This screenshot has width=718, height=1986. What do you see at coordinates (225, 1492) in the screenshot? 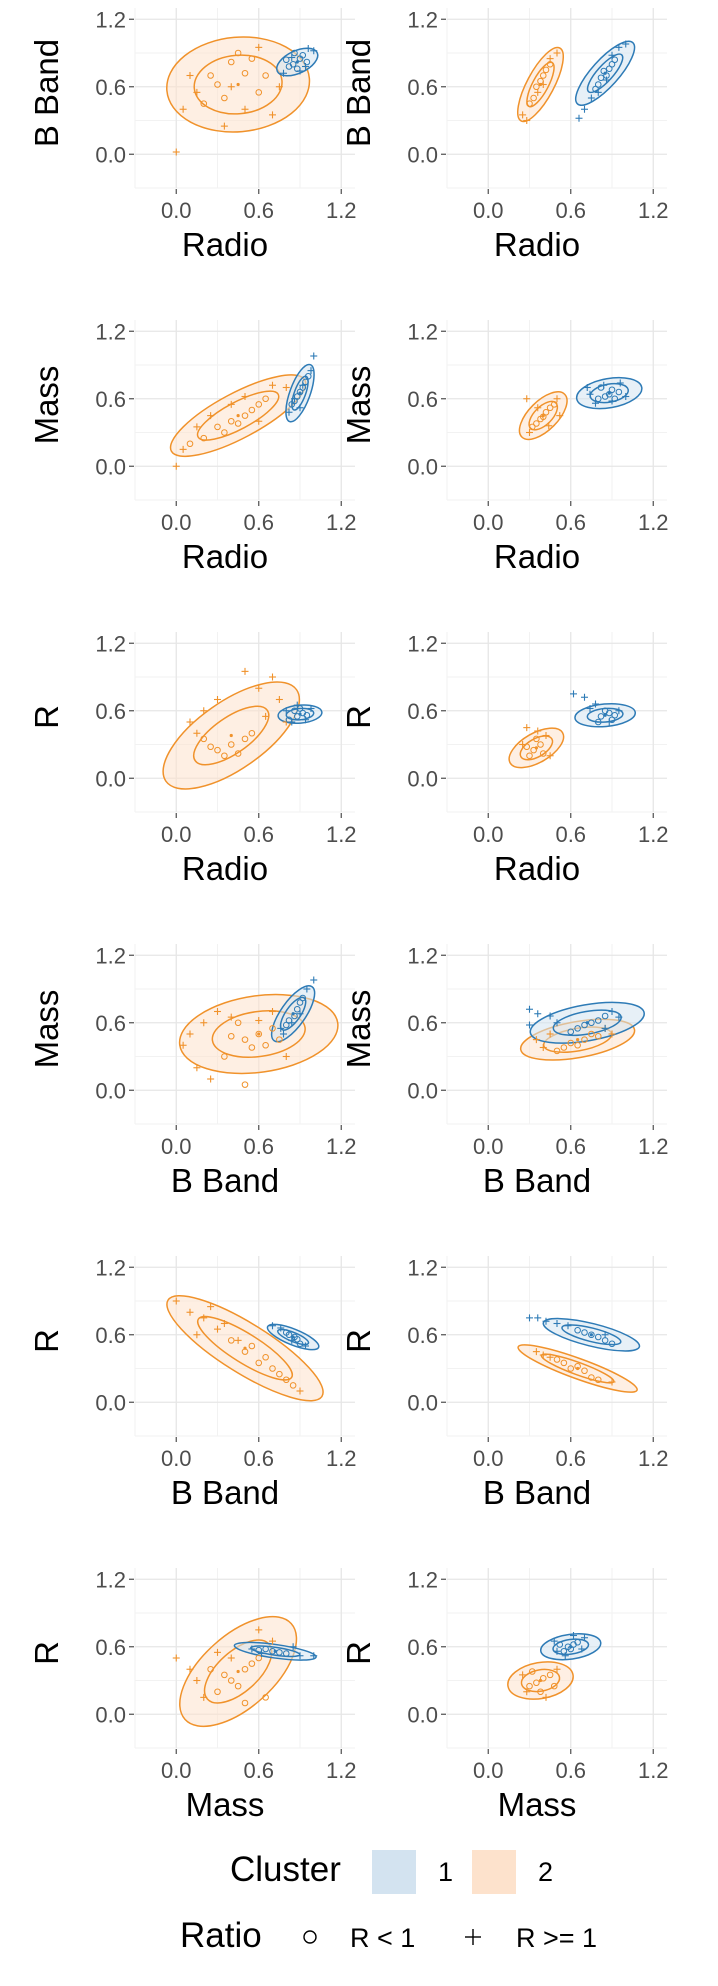
I see `x-axis-label: B Band` at bounding box center [225, 1492].